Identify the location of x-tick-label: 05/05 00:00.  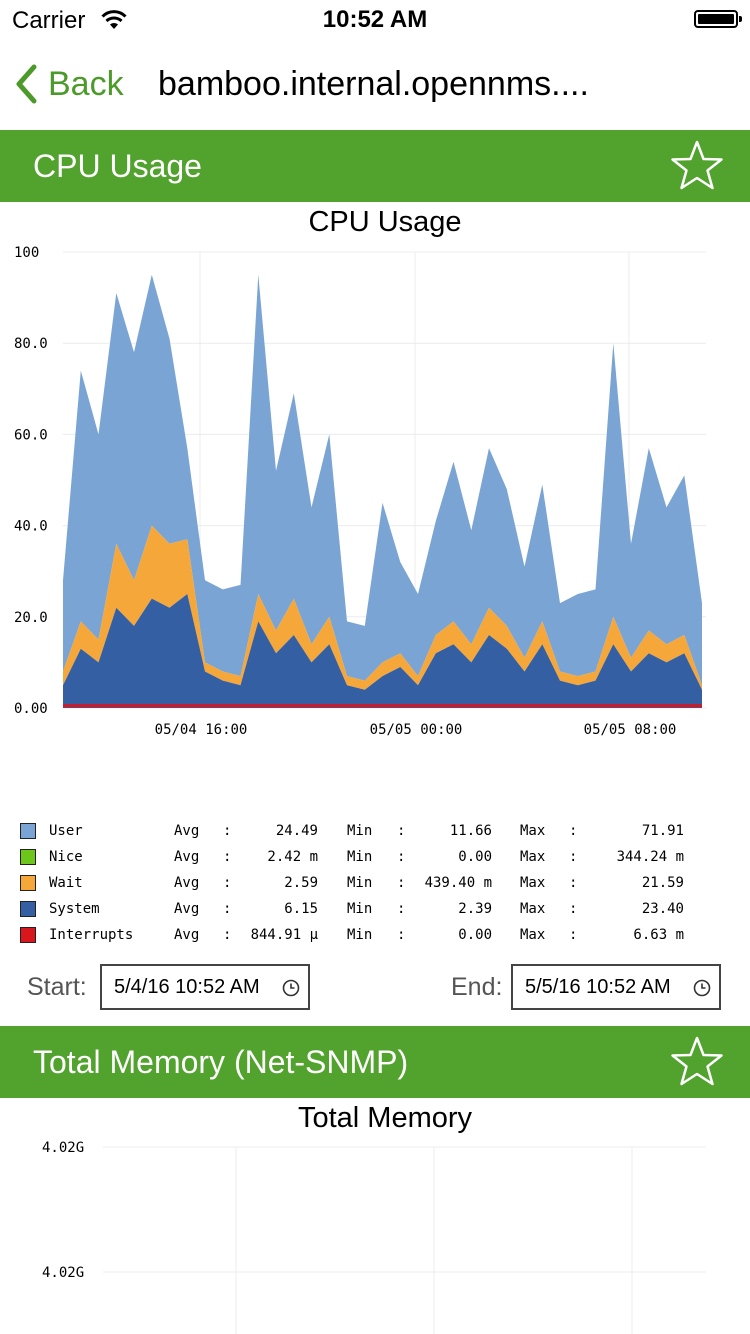
(416, 730).